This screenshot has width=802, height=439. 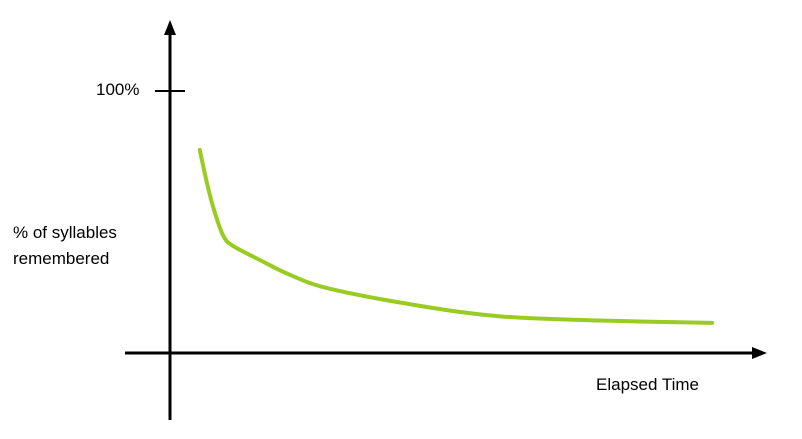 What do you see at coordinates (65, 232) in the screenshot?
I see `y-axis-label-line1: % of syllables` at bounding box center [65, 232].